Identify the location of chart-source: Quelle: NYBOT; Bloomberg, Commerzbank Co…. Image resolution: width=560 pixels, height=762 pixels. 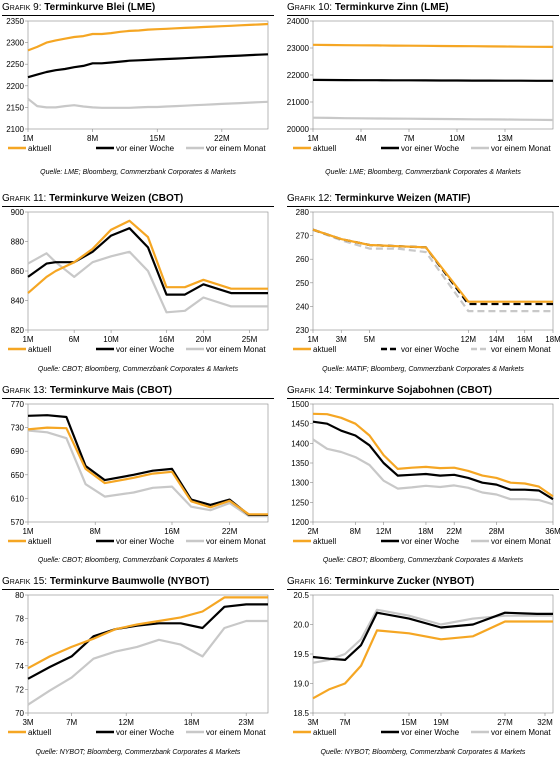
(423, 752).